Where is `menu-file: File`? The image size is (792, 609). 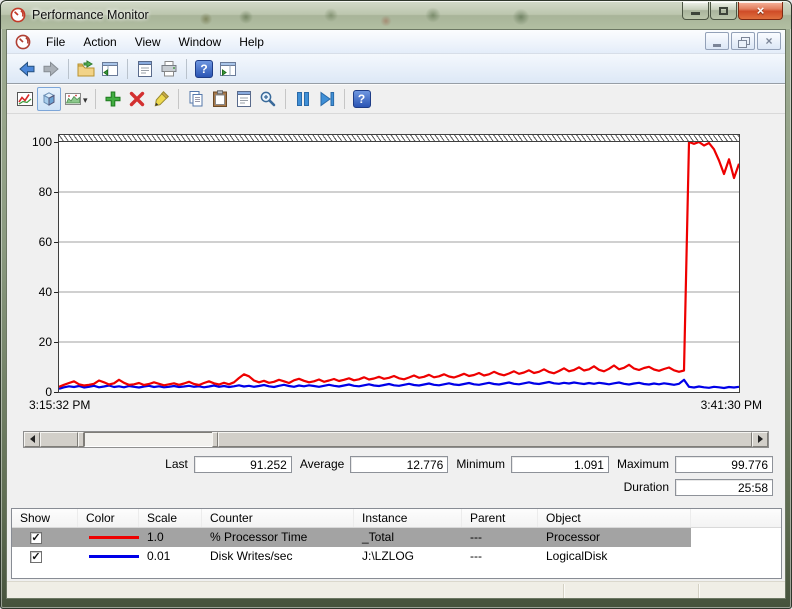 menu-file: File is located at coordinates (56, 41).